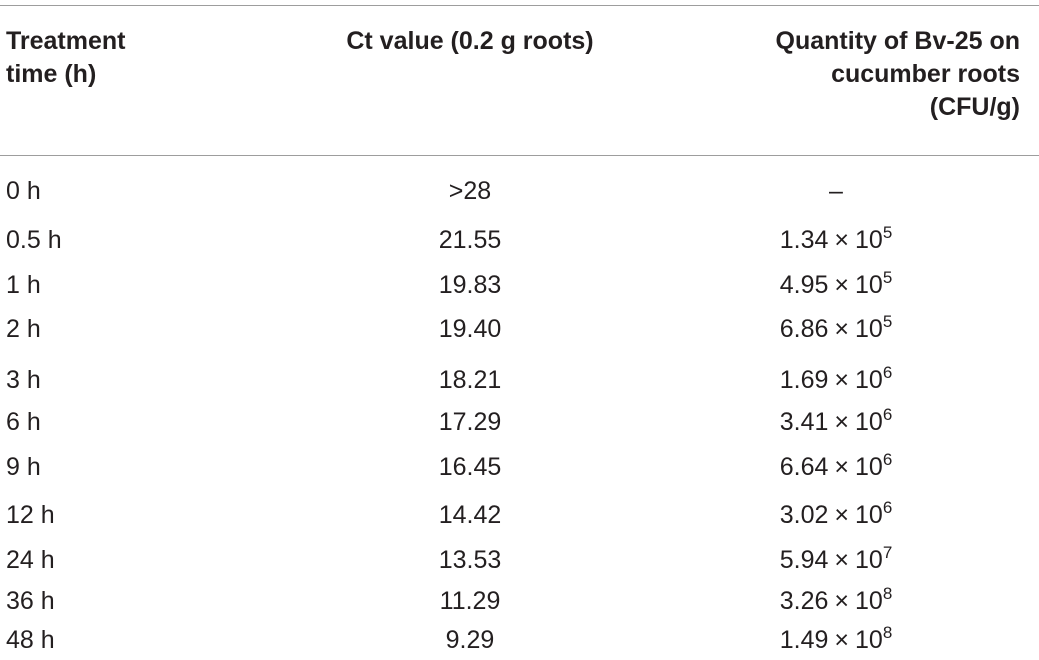  Describe the element at coordinates (519, 240) in the screenshot. I see `table-row: 0.5 h 21.55 1.34 × 105` at that location.